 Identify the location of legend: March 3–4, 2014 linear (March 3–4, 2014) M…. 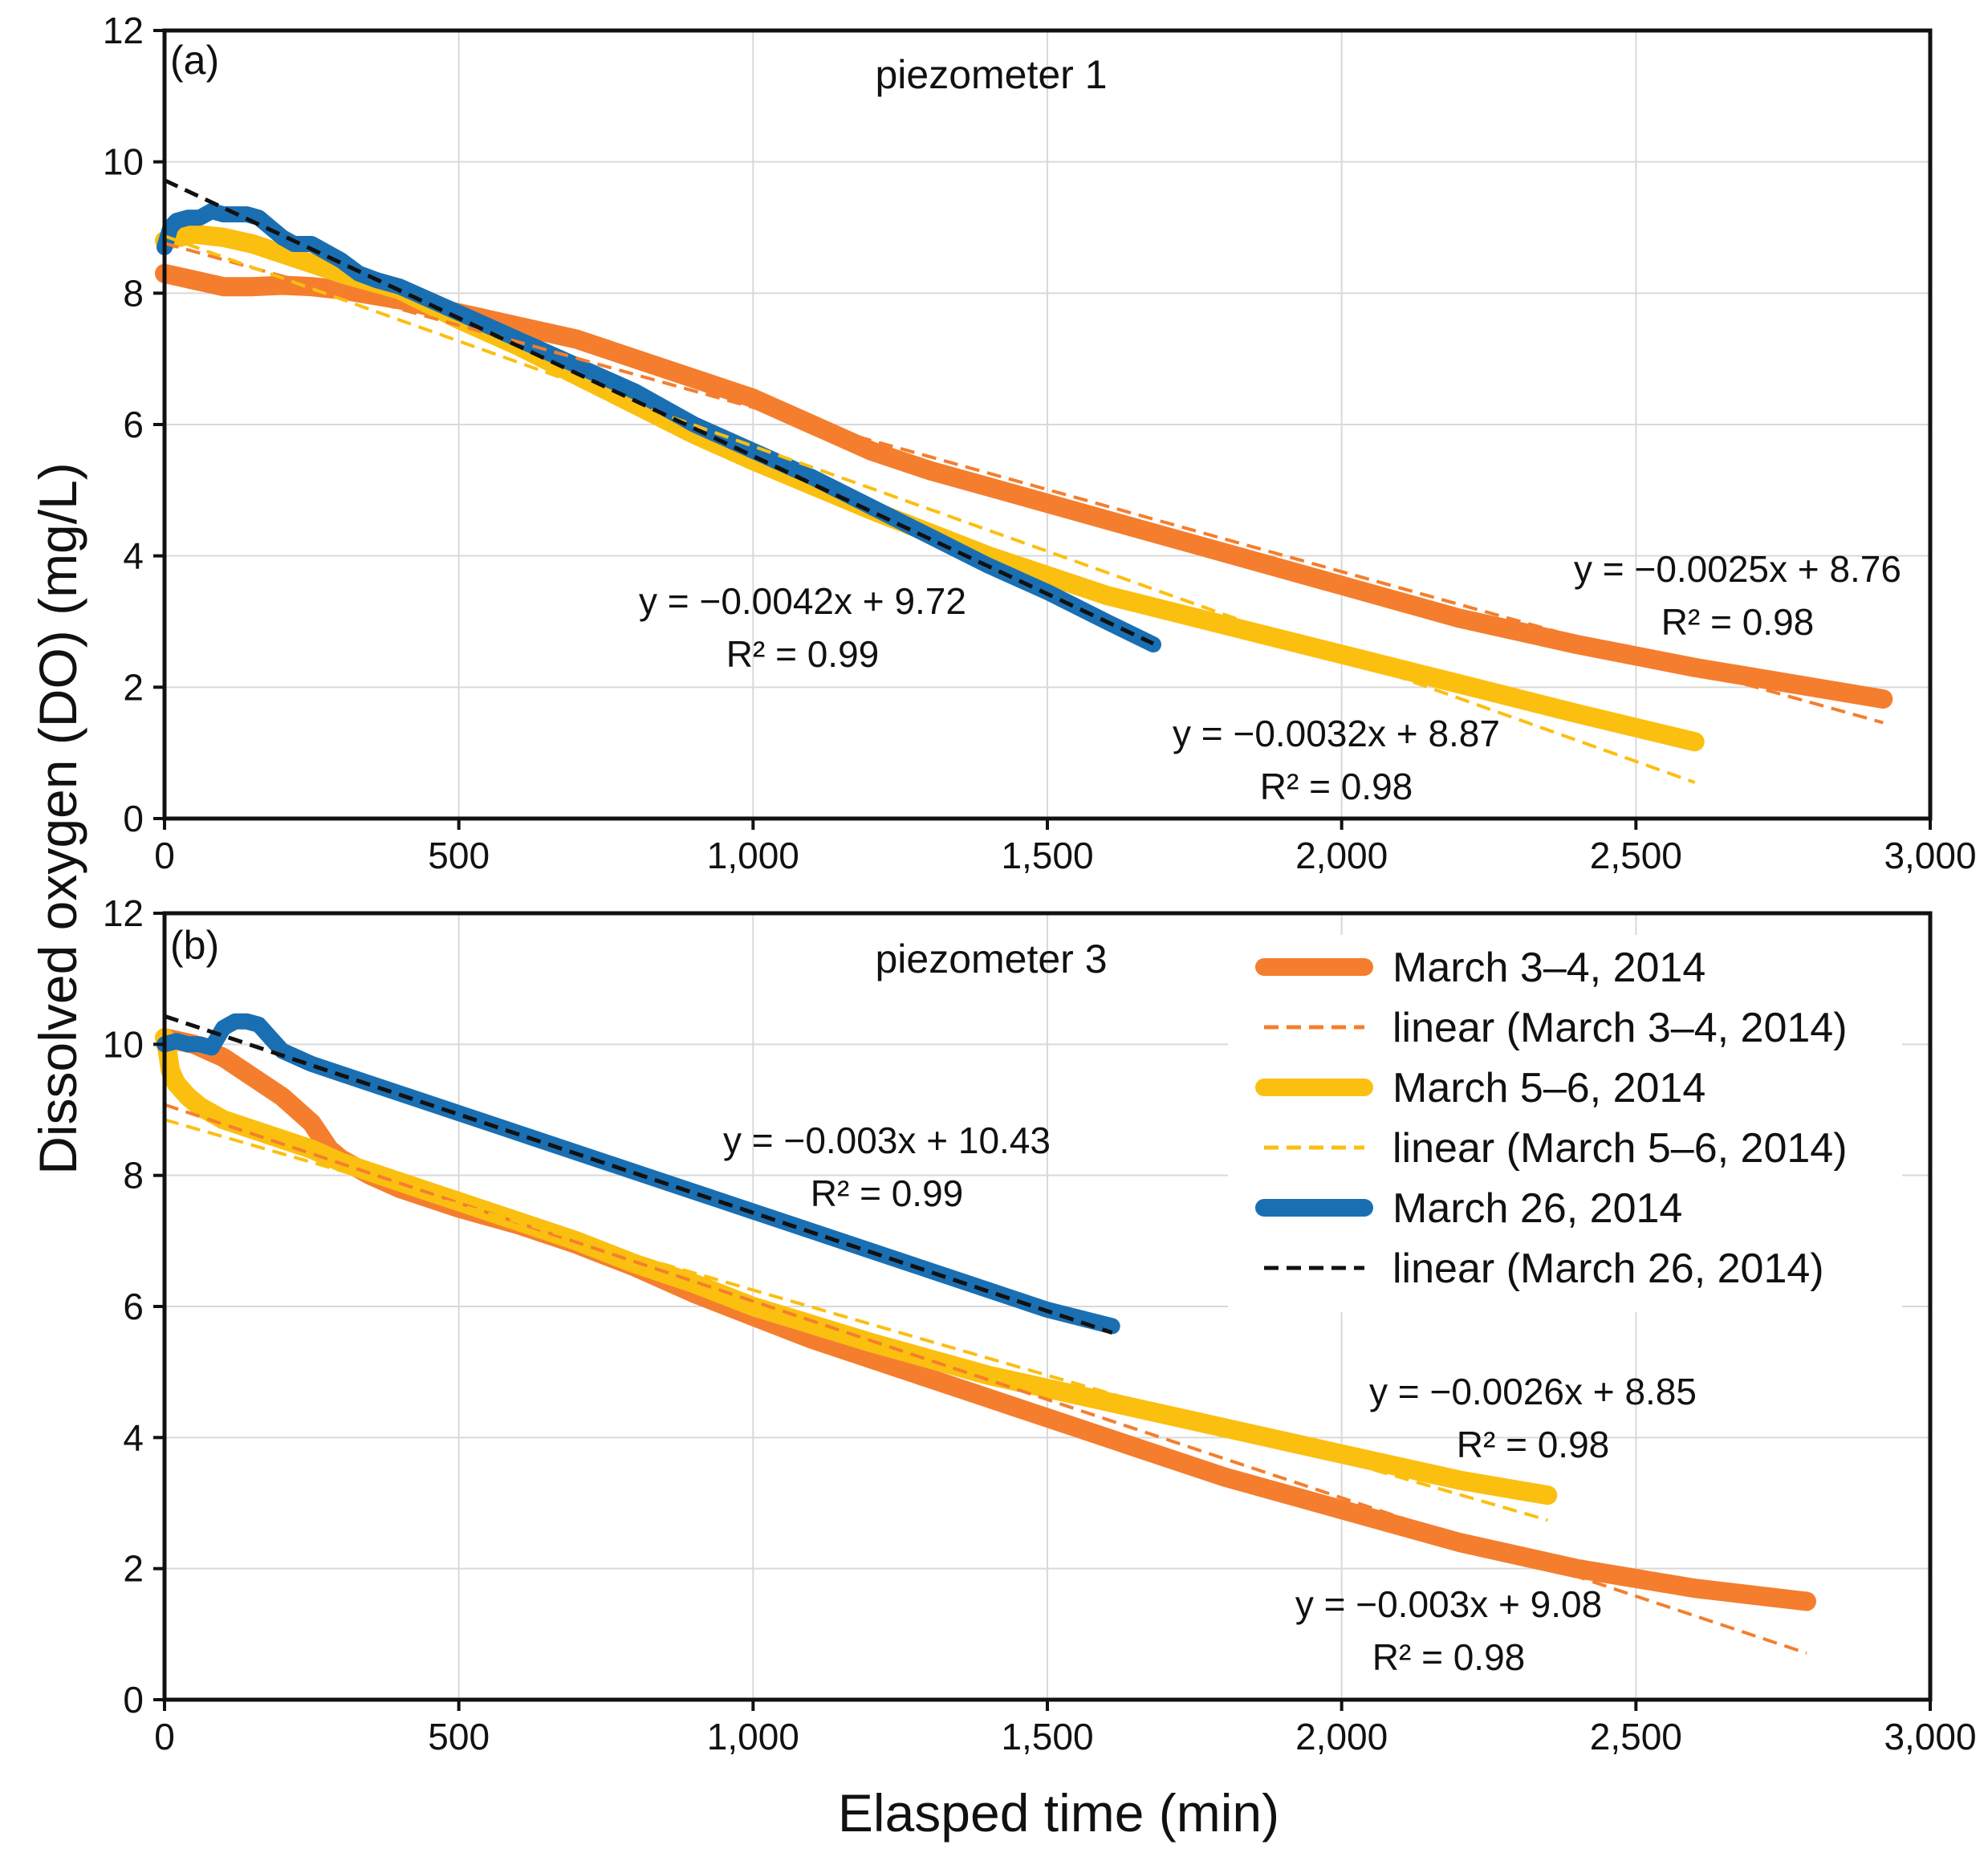
(1565, 1123).